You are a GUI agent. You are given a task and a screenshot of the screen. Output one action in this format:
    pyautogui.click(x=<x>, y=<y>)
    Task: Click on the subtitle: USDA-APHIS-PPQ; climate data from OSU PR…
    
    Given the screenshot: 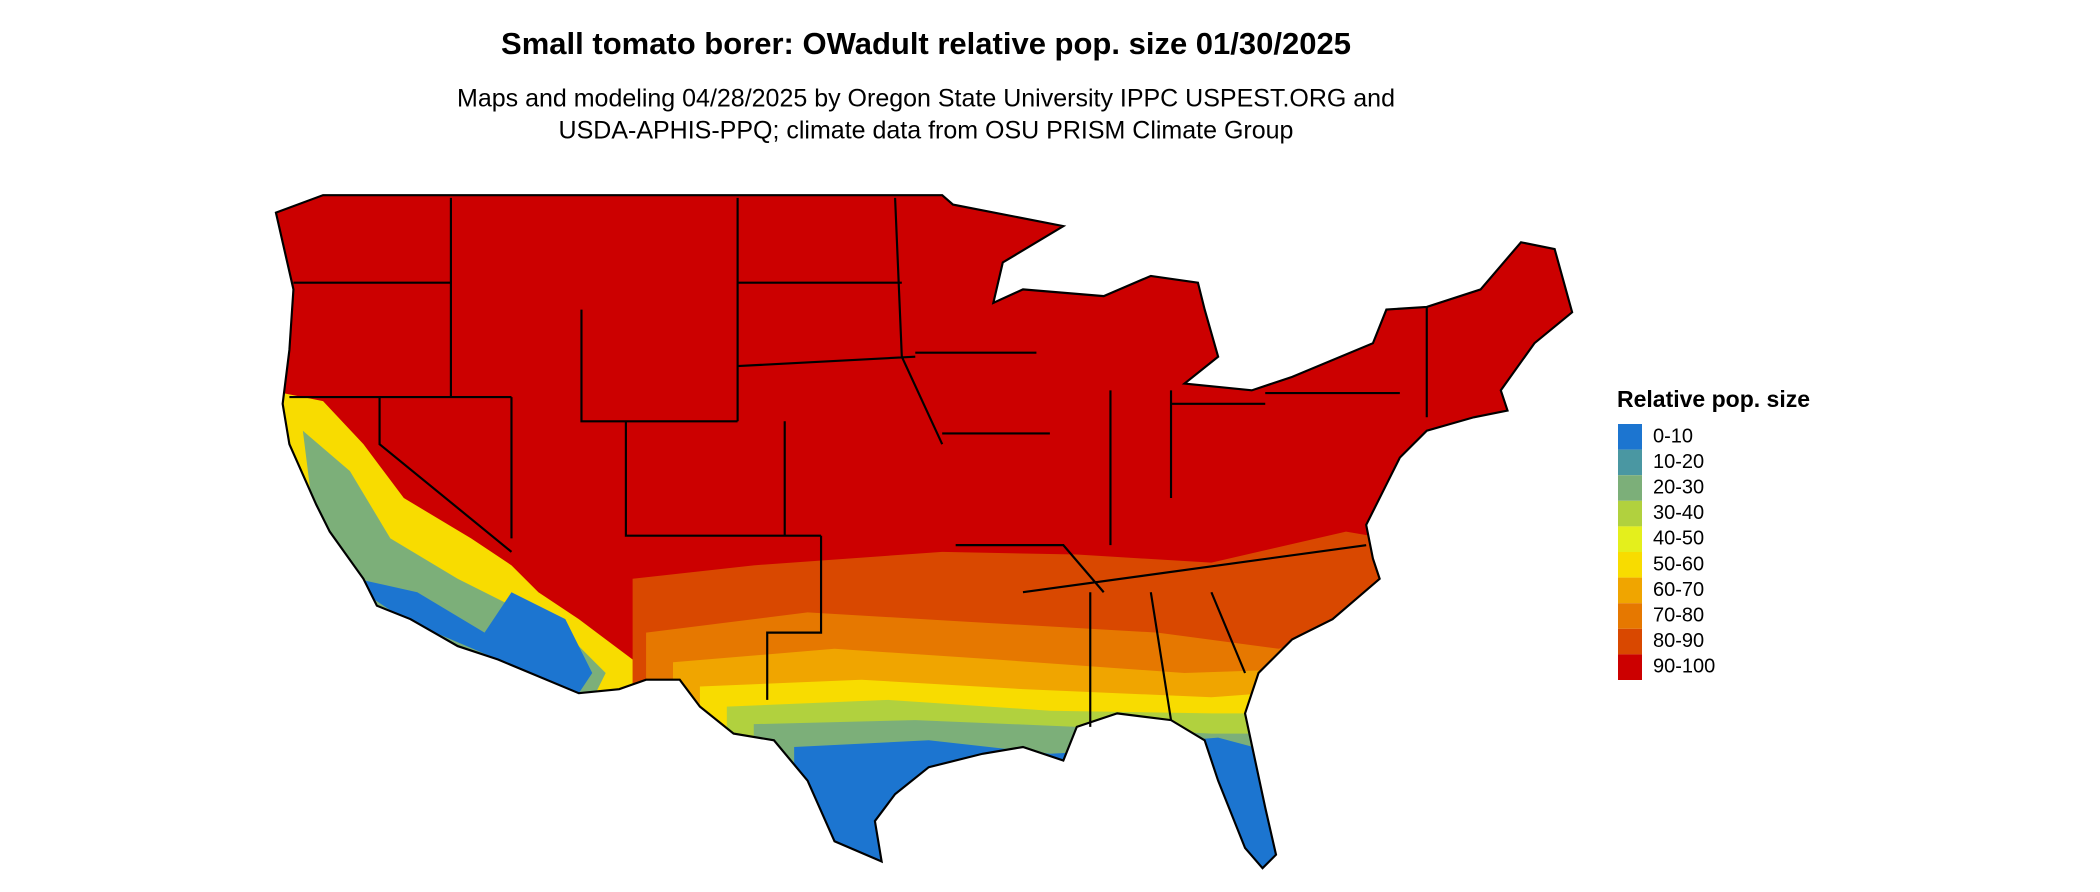 What is the action you would take?
    pyautogui.click(x=926, y=131)
    